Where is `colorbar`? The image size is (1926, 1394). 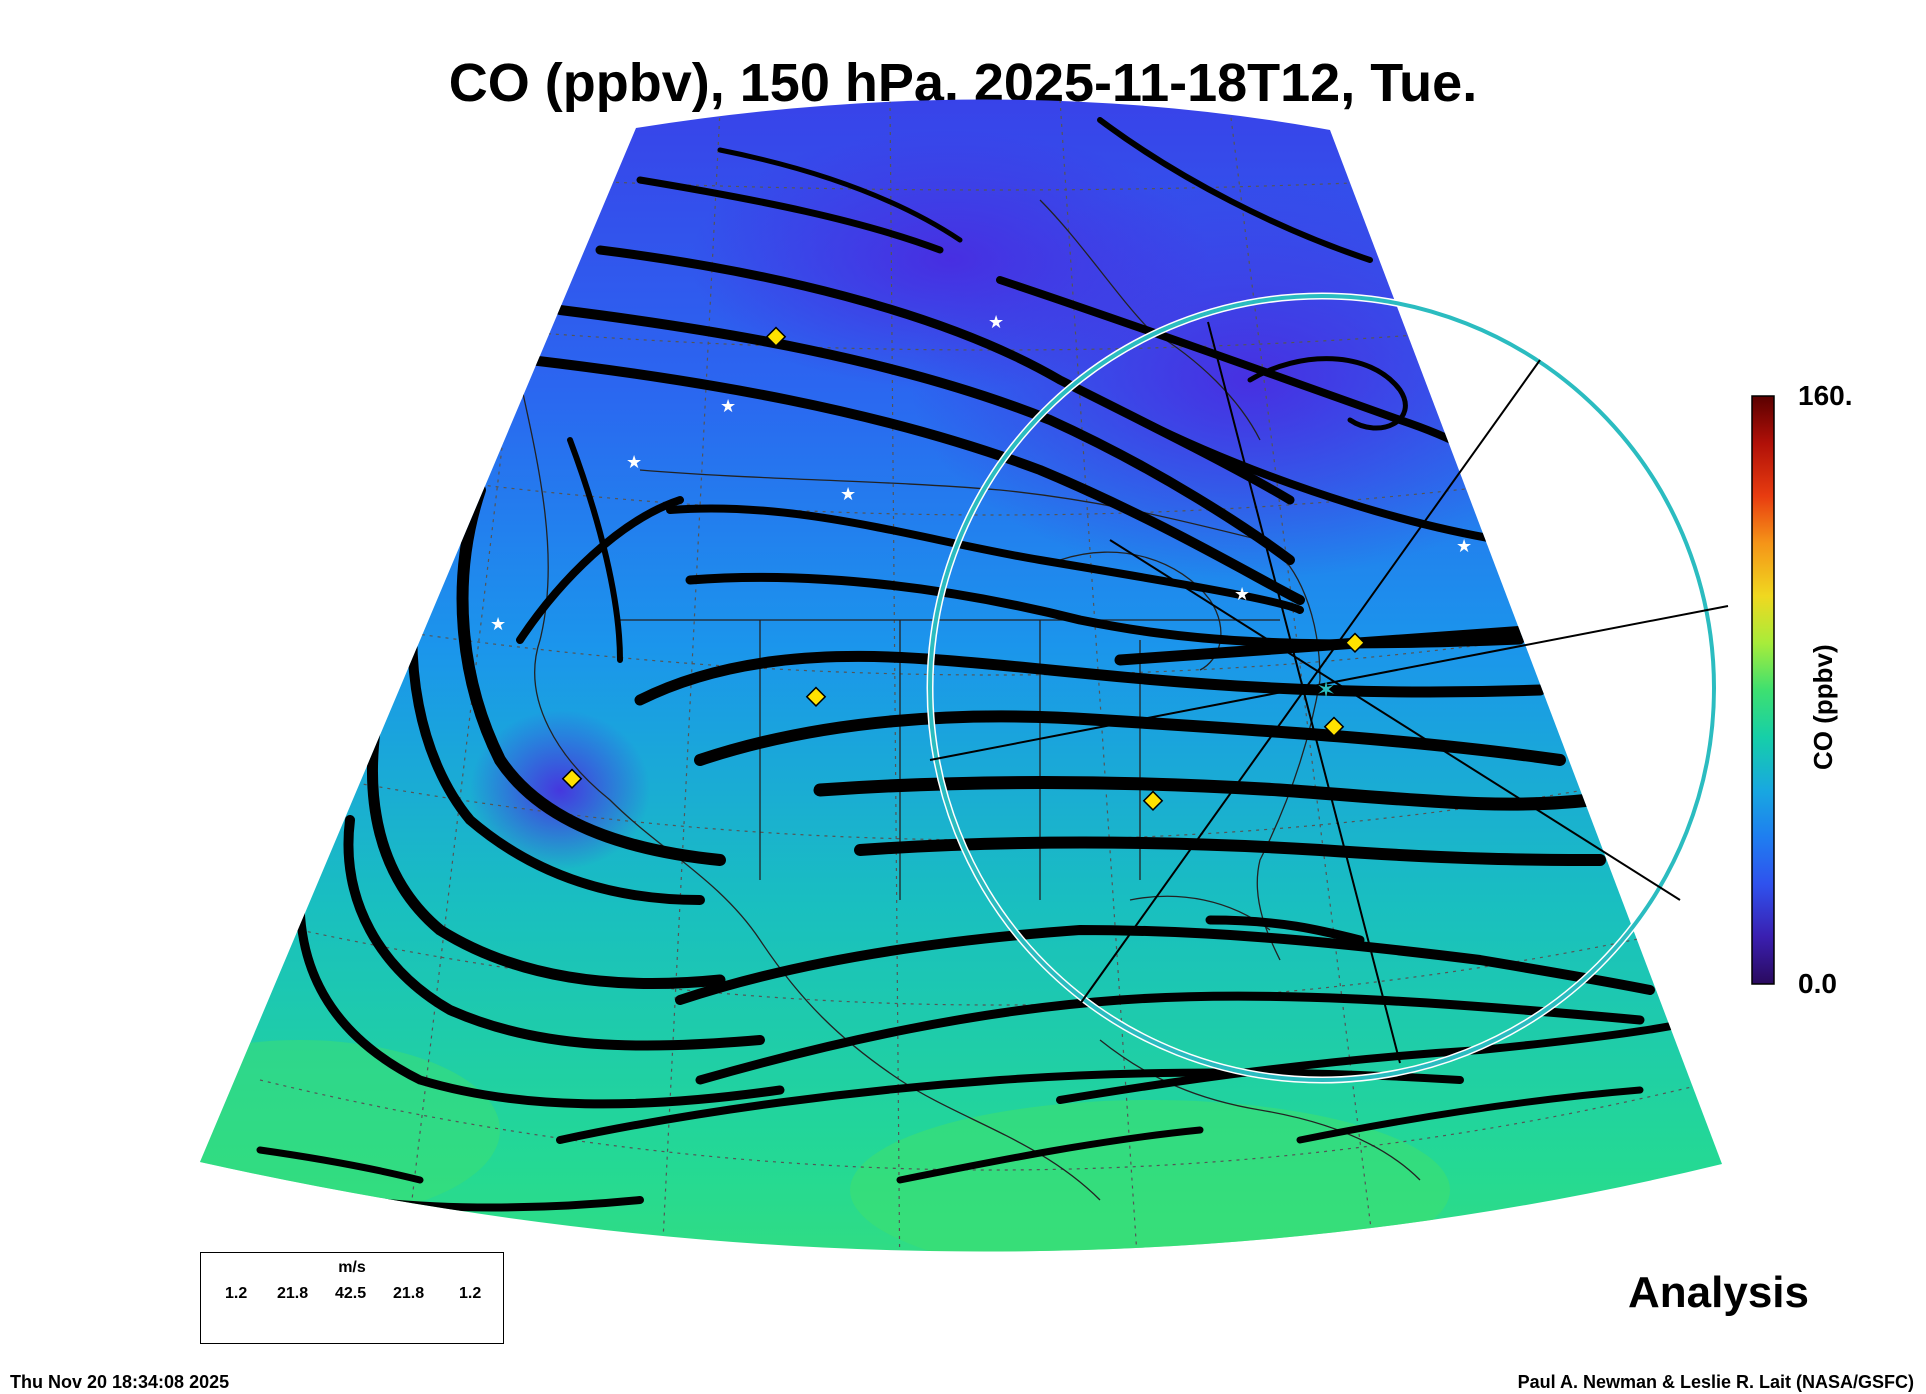
colorbar is located at coordinates (1763, 690).